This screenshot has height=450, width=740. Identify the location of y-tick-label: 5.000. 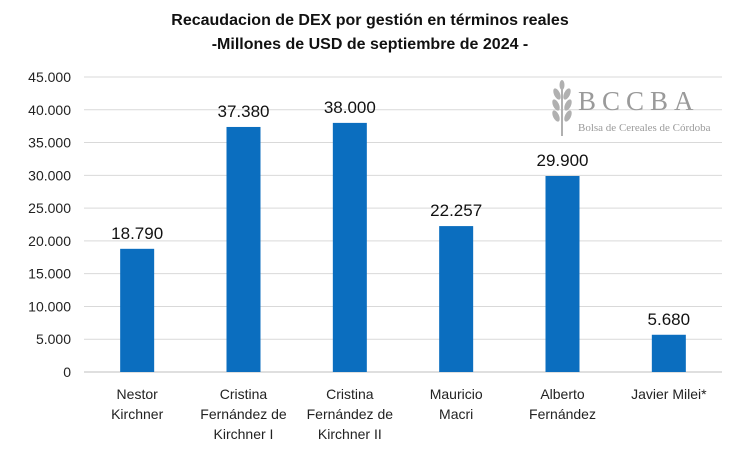
(53, 339).